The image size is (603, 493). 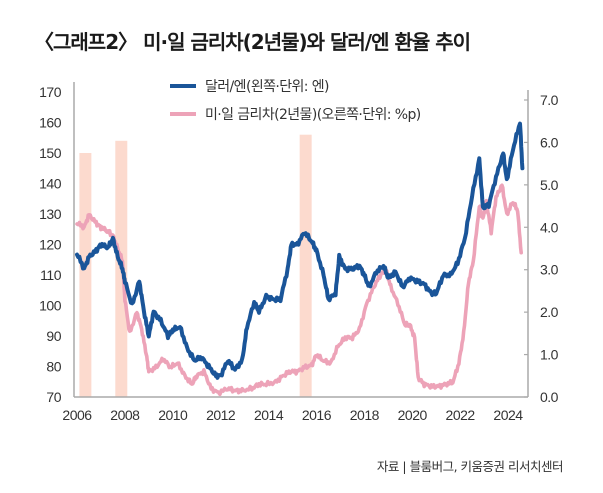 I want to click on x-tick-label: 2014, so click(x=269, y=415).